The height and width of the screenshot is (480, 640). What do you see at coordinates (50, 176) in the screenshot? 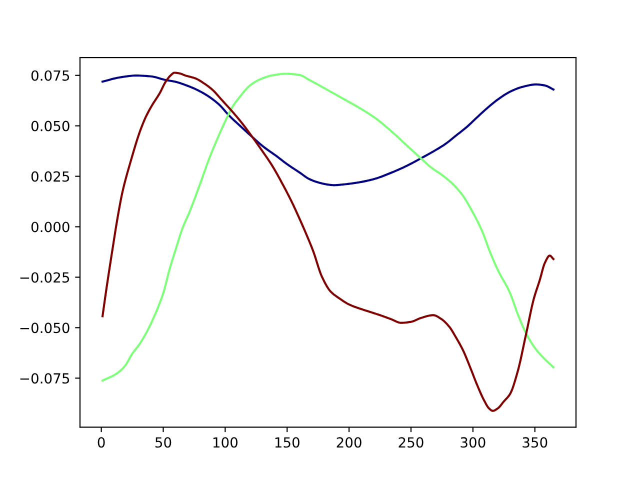
I see `y-tick-label: 0.025` at bounding box center [50, 176].